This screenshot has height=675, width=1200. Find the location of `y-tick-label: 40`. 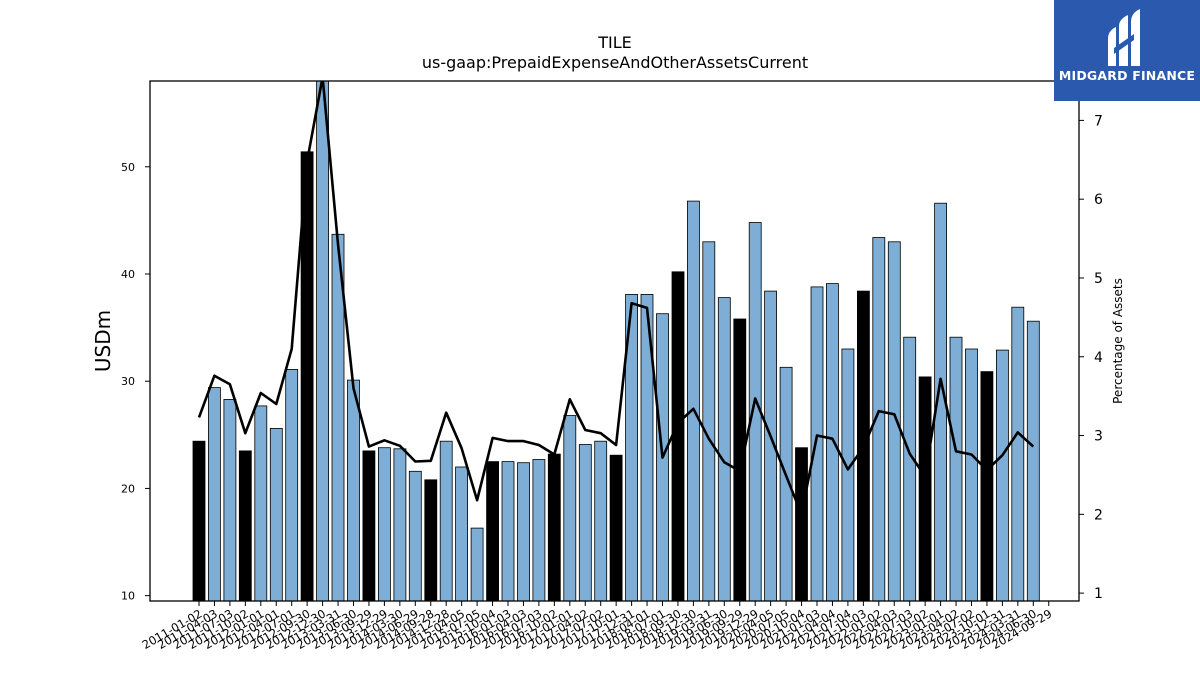

y-tick-label: 40 is located at coordinates (128, 274).